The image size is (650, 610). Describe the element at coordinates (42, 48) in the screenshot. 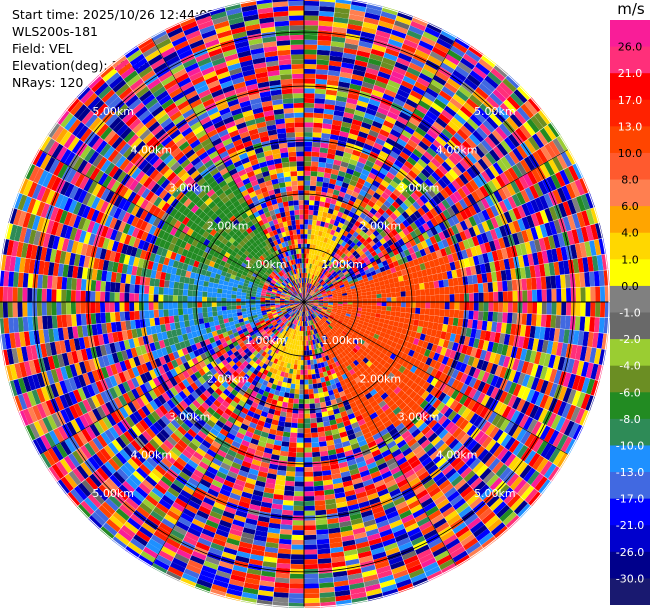

I see `field-label: Field: VEL` at that location.